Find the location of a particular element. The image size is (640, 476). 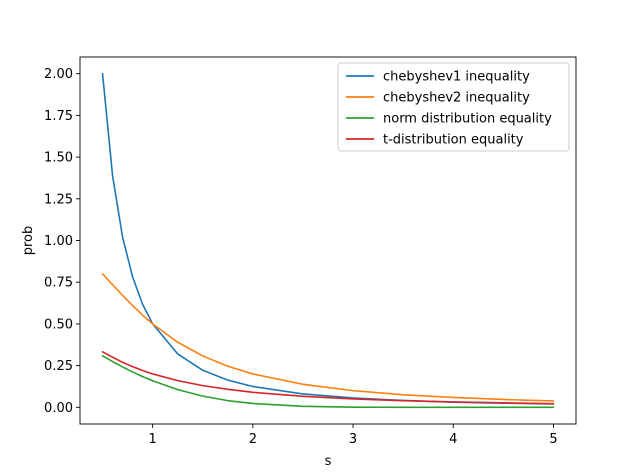

y-tick-label: 0.50 is located at coordinates (58, 324).